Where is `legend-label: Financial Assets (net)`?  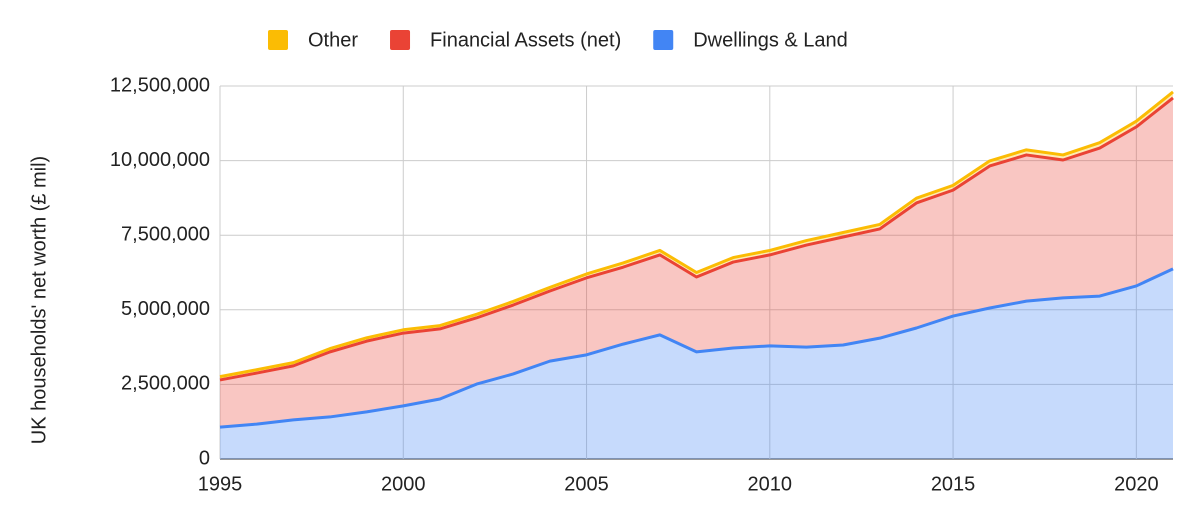 legend-label: Financial Assets (net) is located at coordinates (525, 40).